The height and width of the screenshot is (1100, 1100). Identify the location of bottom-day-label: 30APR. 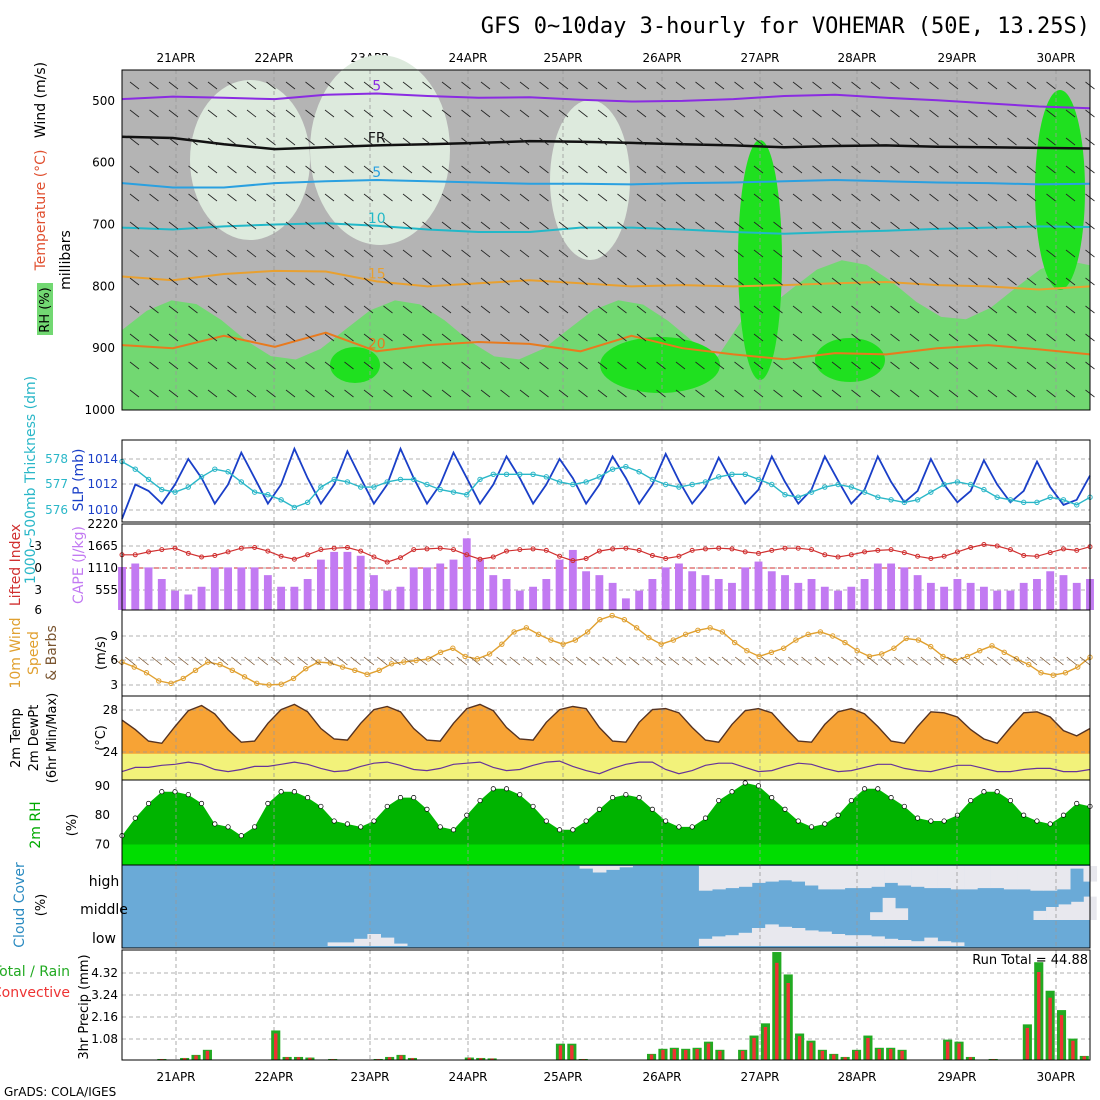
(1055, 1077).